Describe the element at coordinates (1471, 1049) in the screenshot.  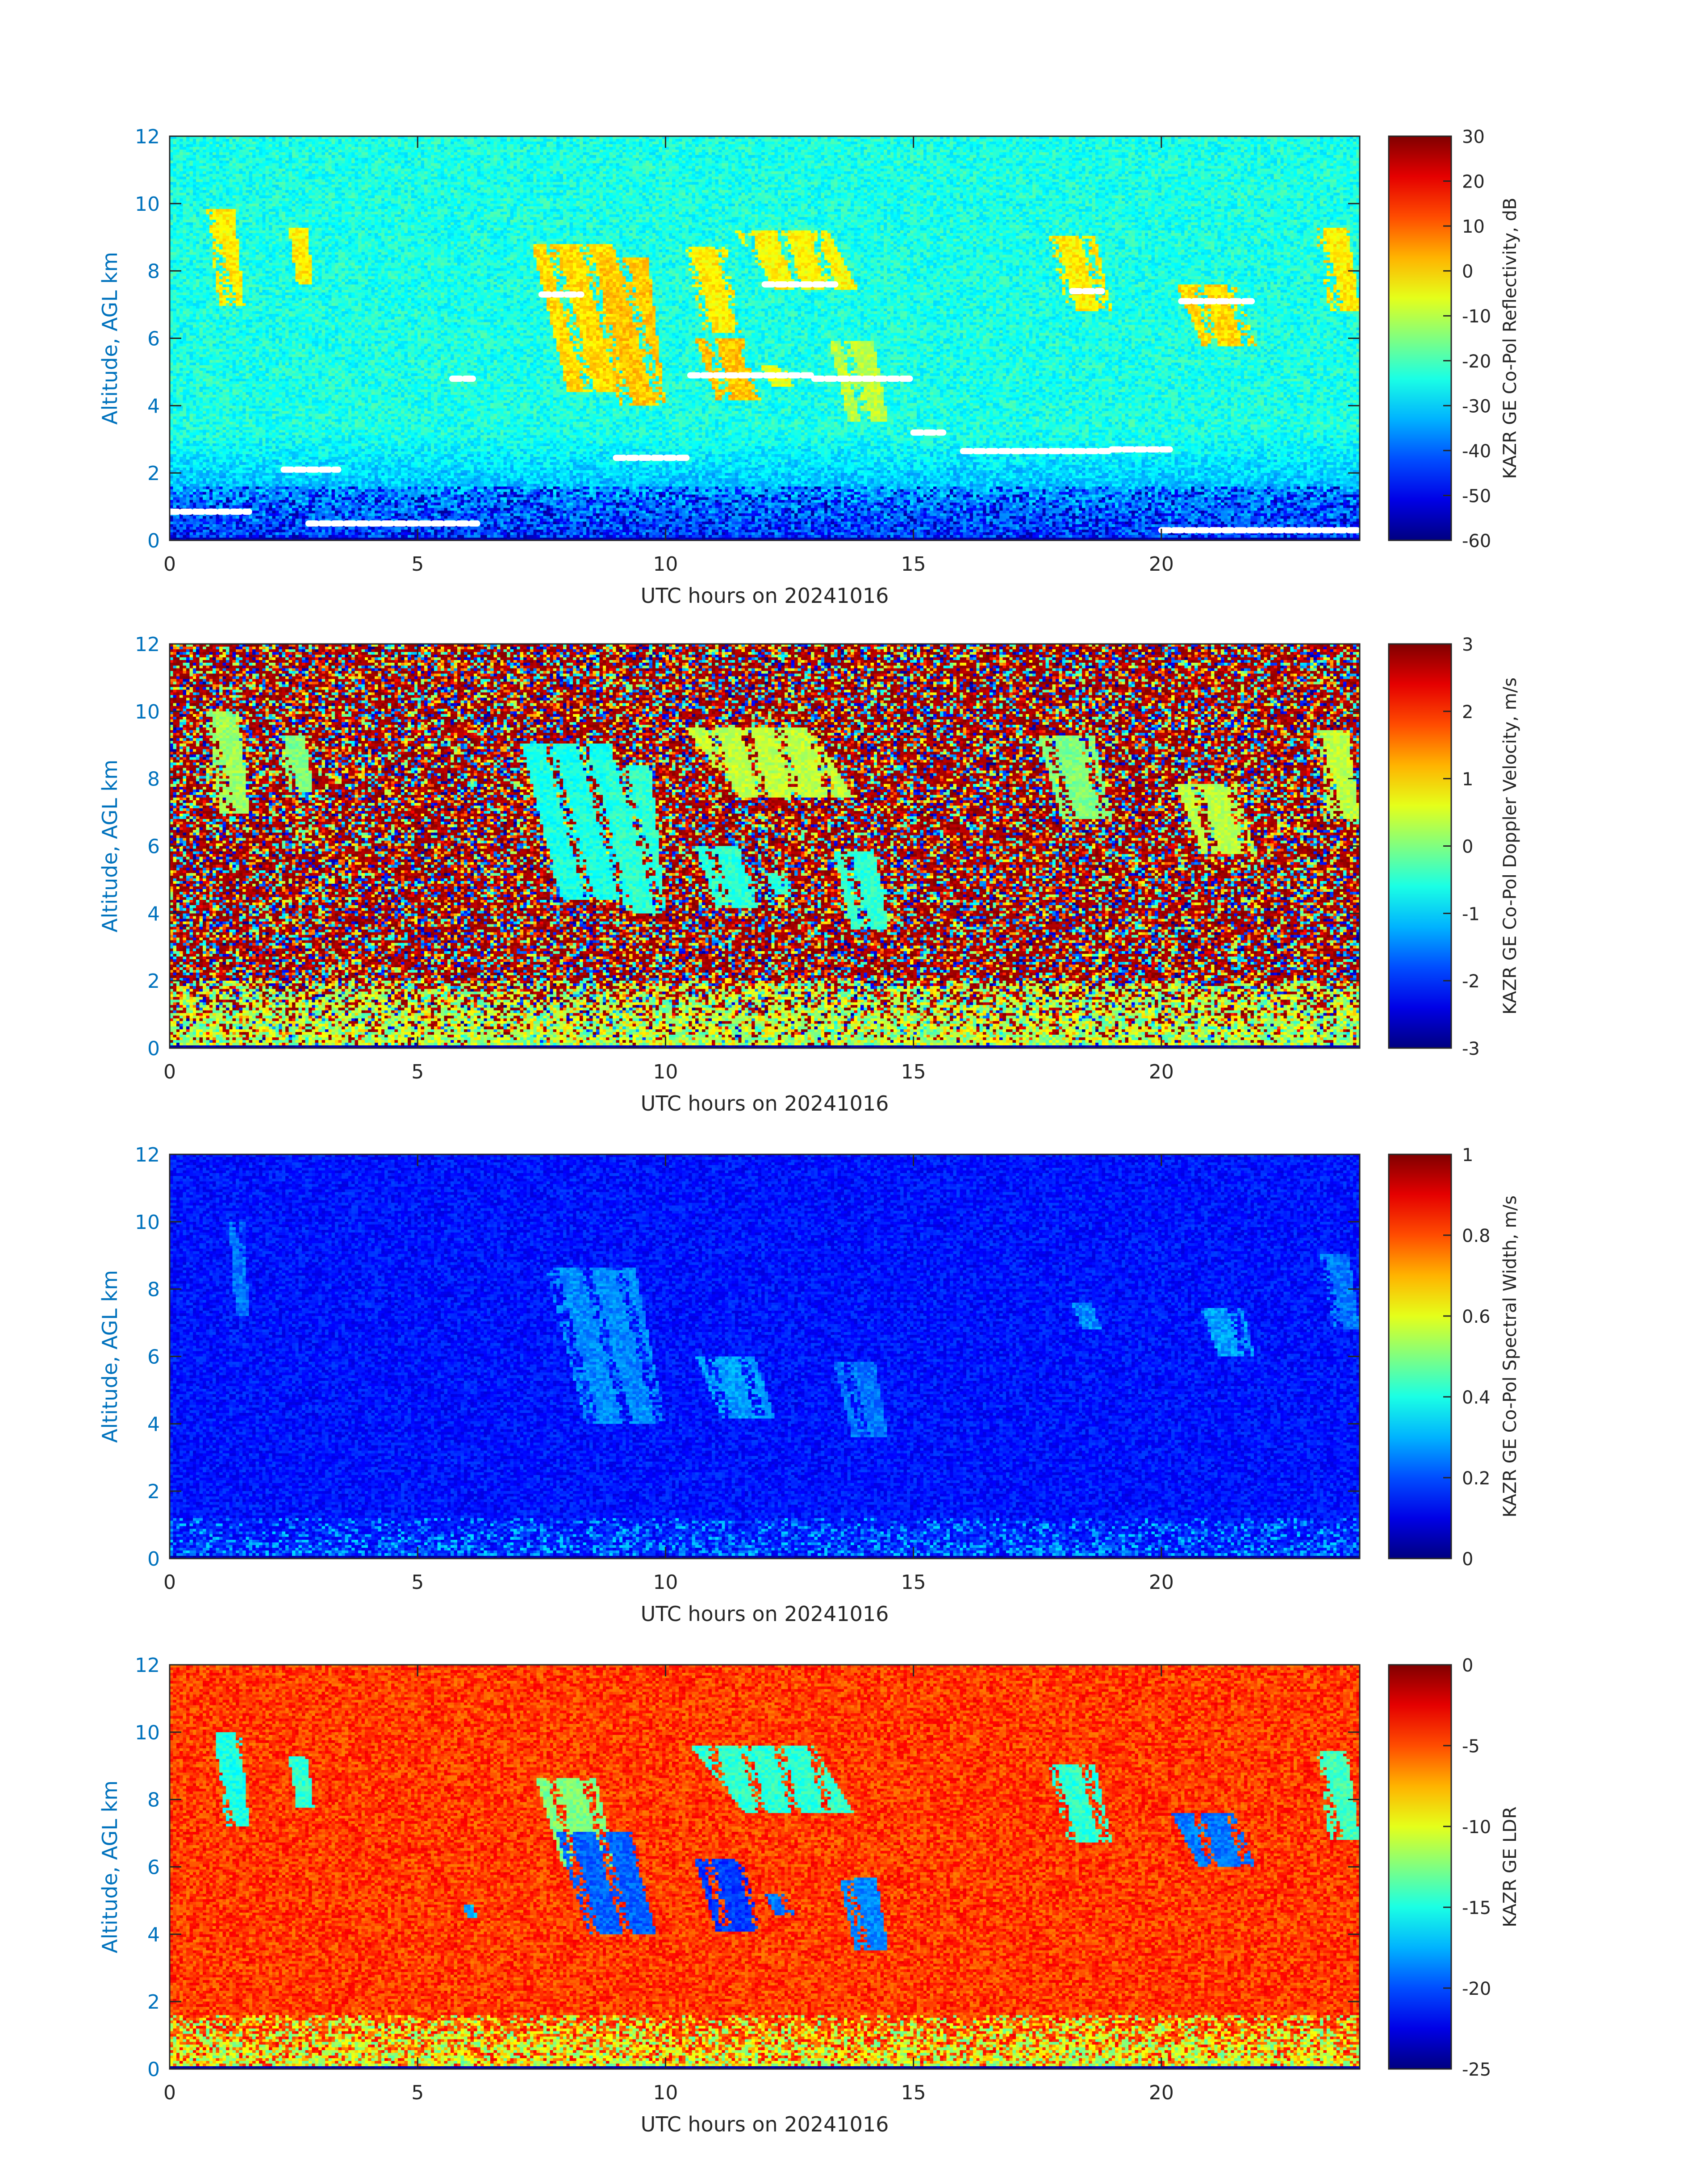
I see `colorbar-tick-label: -3` at that location.